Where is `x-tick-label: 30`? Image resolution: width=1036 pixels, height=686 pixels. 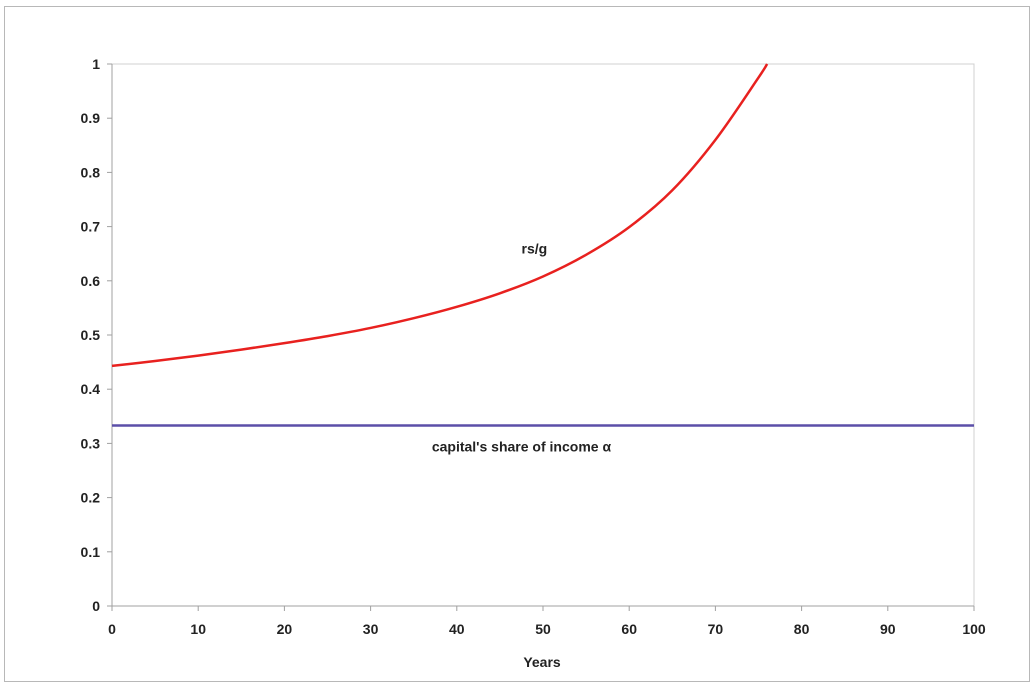 x-tick-label: 30 is located at coordinates (371, 629).